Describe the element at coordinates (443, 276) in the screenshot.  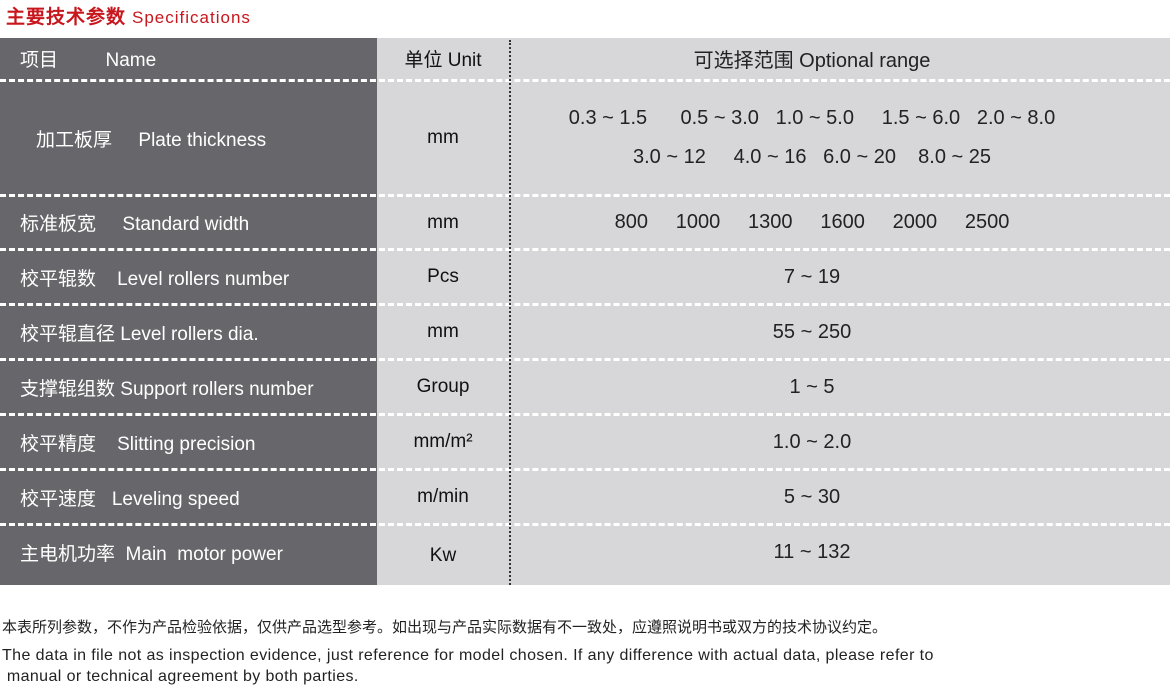
I see `row-unit: Pcs` at that location.